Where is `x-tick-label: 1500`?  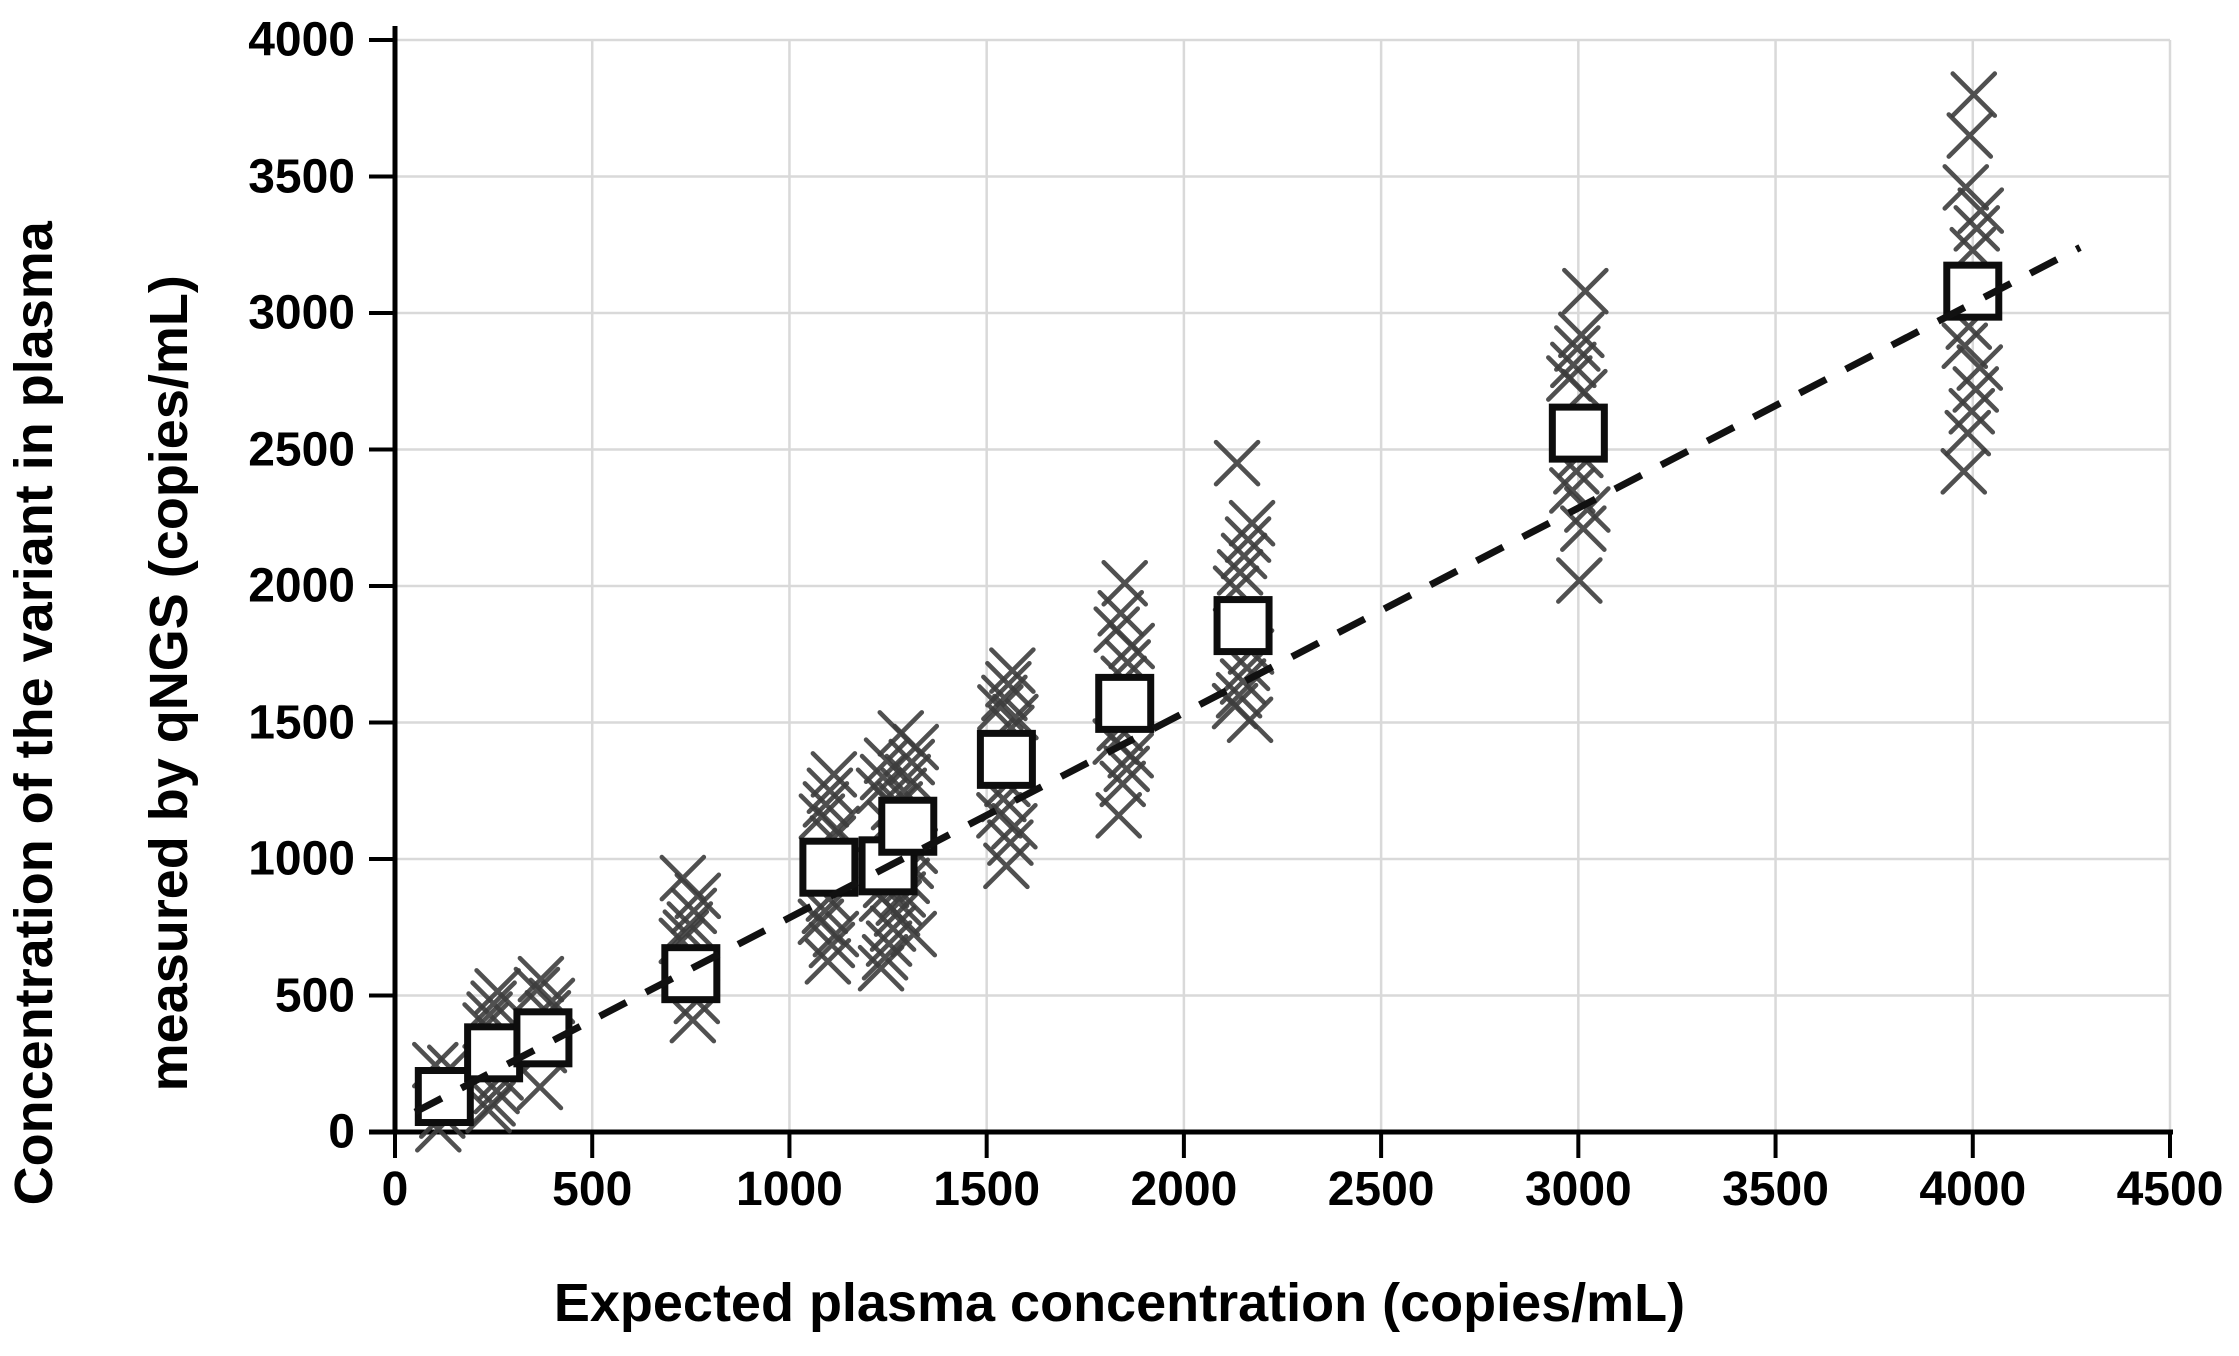
x-tick-label: 1500 is located at coordinates (987, 1189).